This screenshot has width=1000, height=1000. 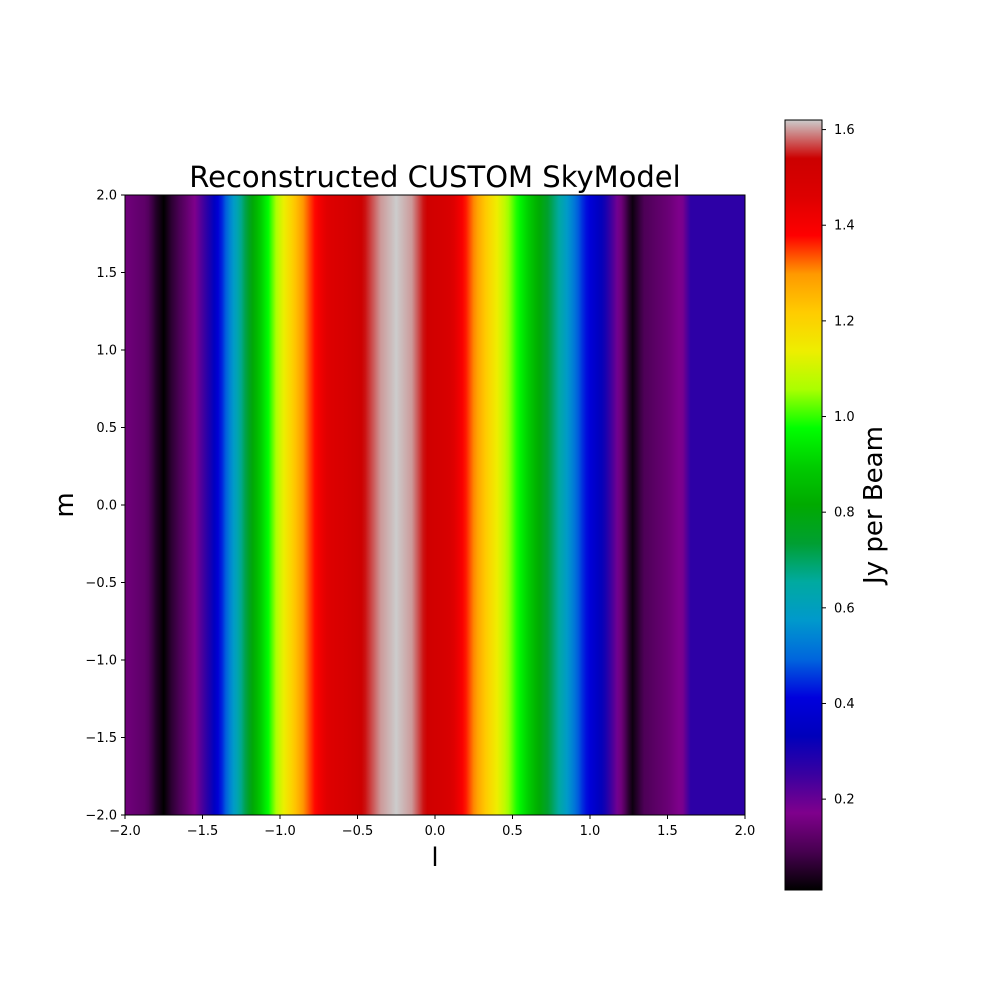 I want to click on y-axis-label: m, so click(x=65, y=504).